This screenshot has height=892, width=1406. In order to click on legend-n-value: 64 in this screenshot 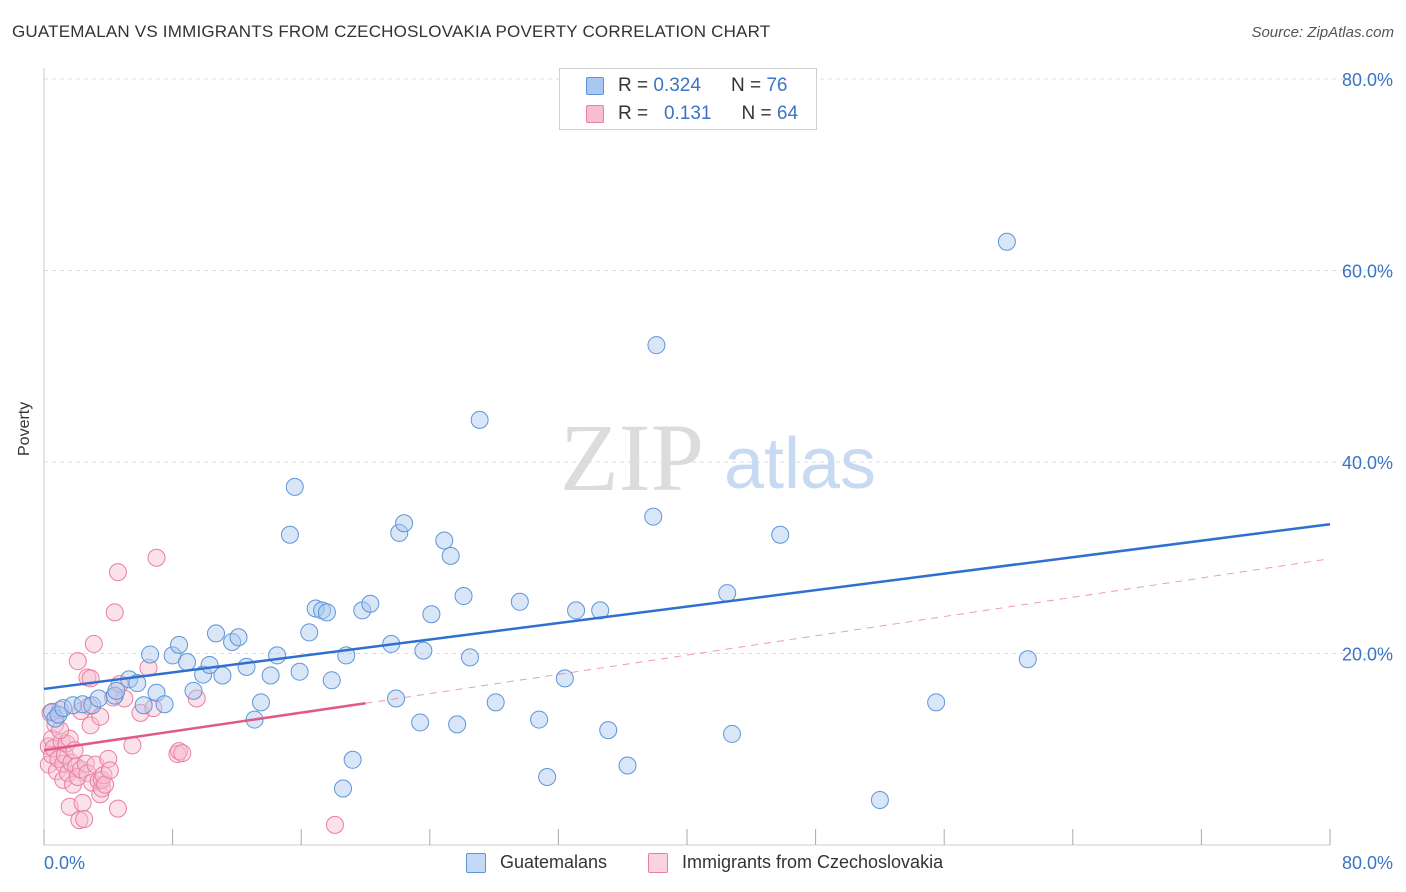, I will do `click(787, 113)`.